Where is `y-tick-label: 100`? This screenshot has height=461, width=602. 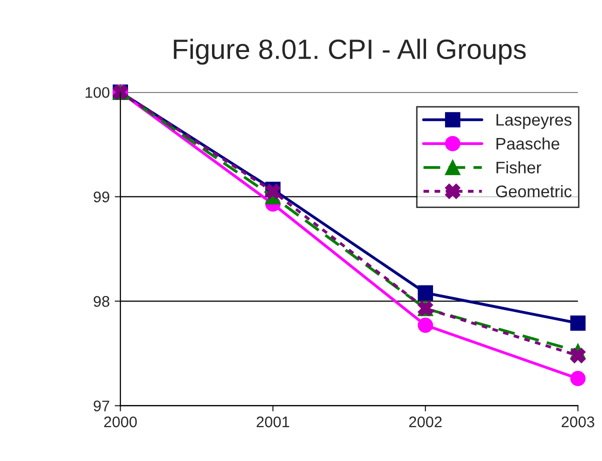 y-tick-label: 100 is located at coordinates (98, 92).